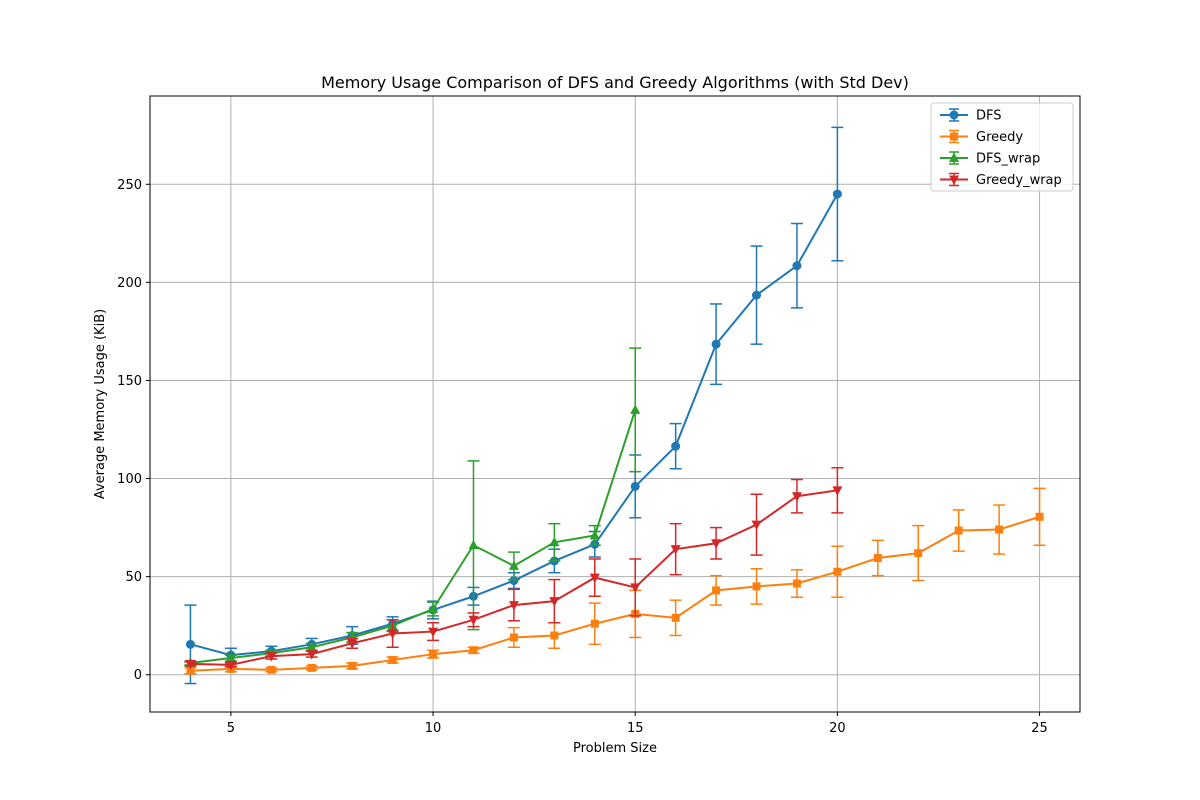 The height and width of the screenshot is (800, 1200). I want to click on legend-label: Greedy, so click(999, 137).